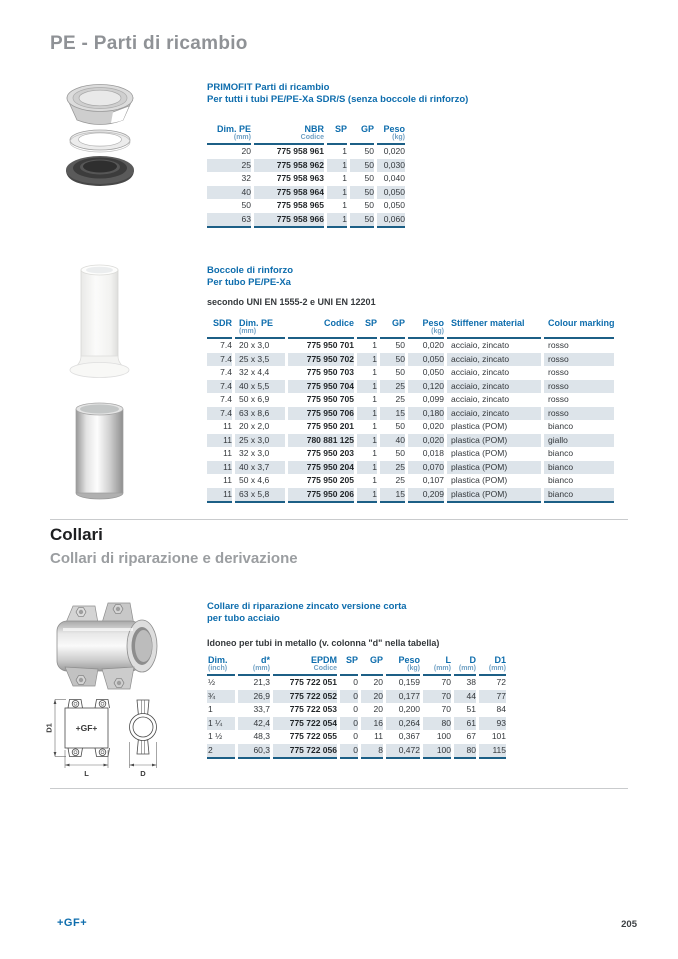 This screenshot has width=678, height=959. Describe the element at coordinates (99, 678) in the screenshot. I see `collar-bottom-lugs` at that location.